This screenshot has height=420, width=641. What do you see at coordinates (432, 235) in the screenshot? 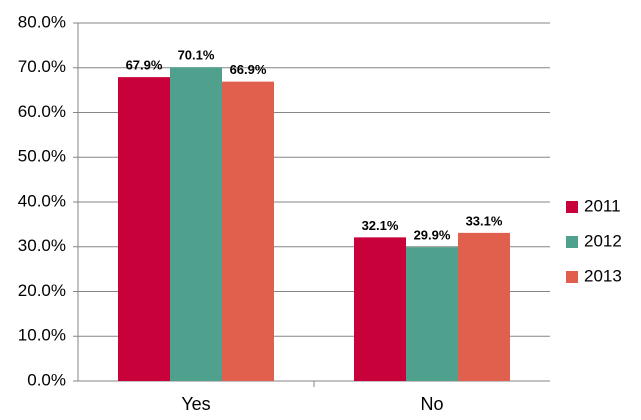
I see `value-label: 29.9%` at bounding box center [432, 235].